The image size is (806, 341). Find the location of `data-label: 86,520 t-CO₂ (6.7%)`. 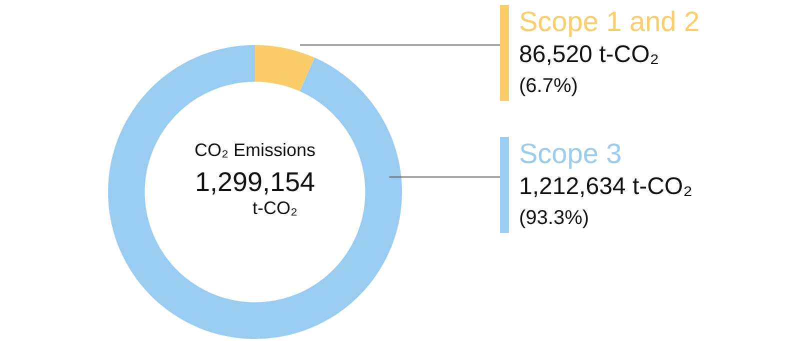

data-label: 86,520 t-CO₂ (6.7%) is located at coordinates (589, 69).